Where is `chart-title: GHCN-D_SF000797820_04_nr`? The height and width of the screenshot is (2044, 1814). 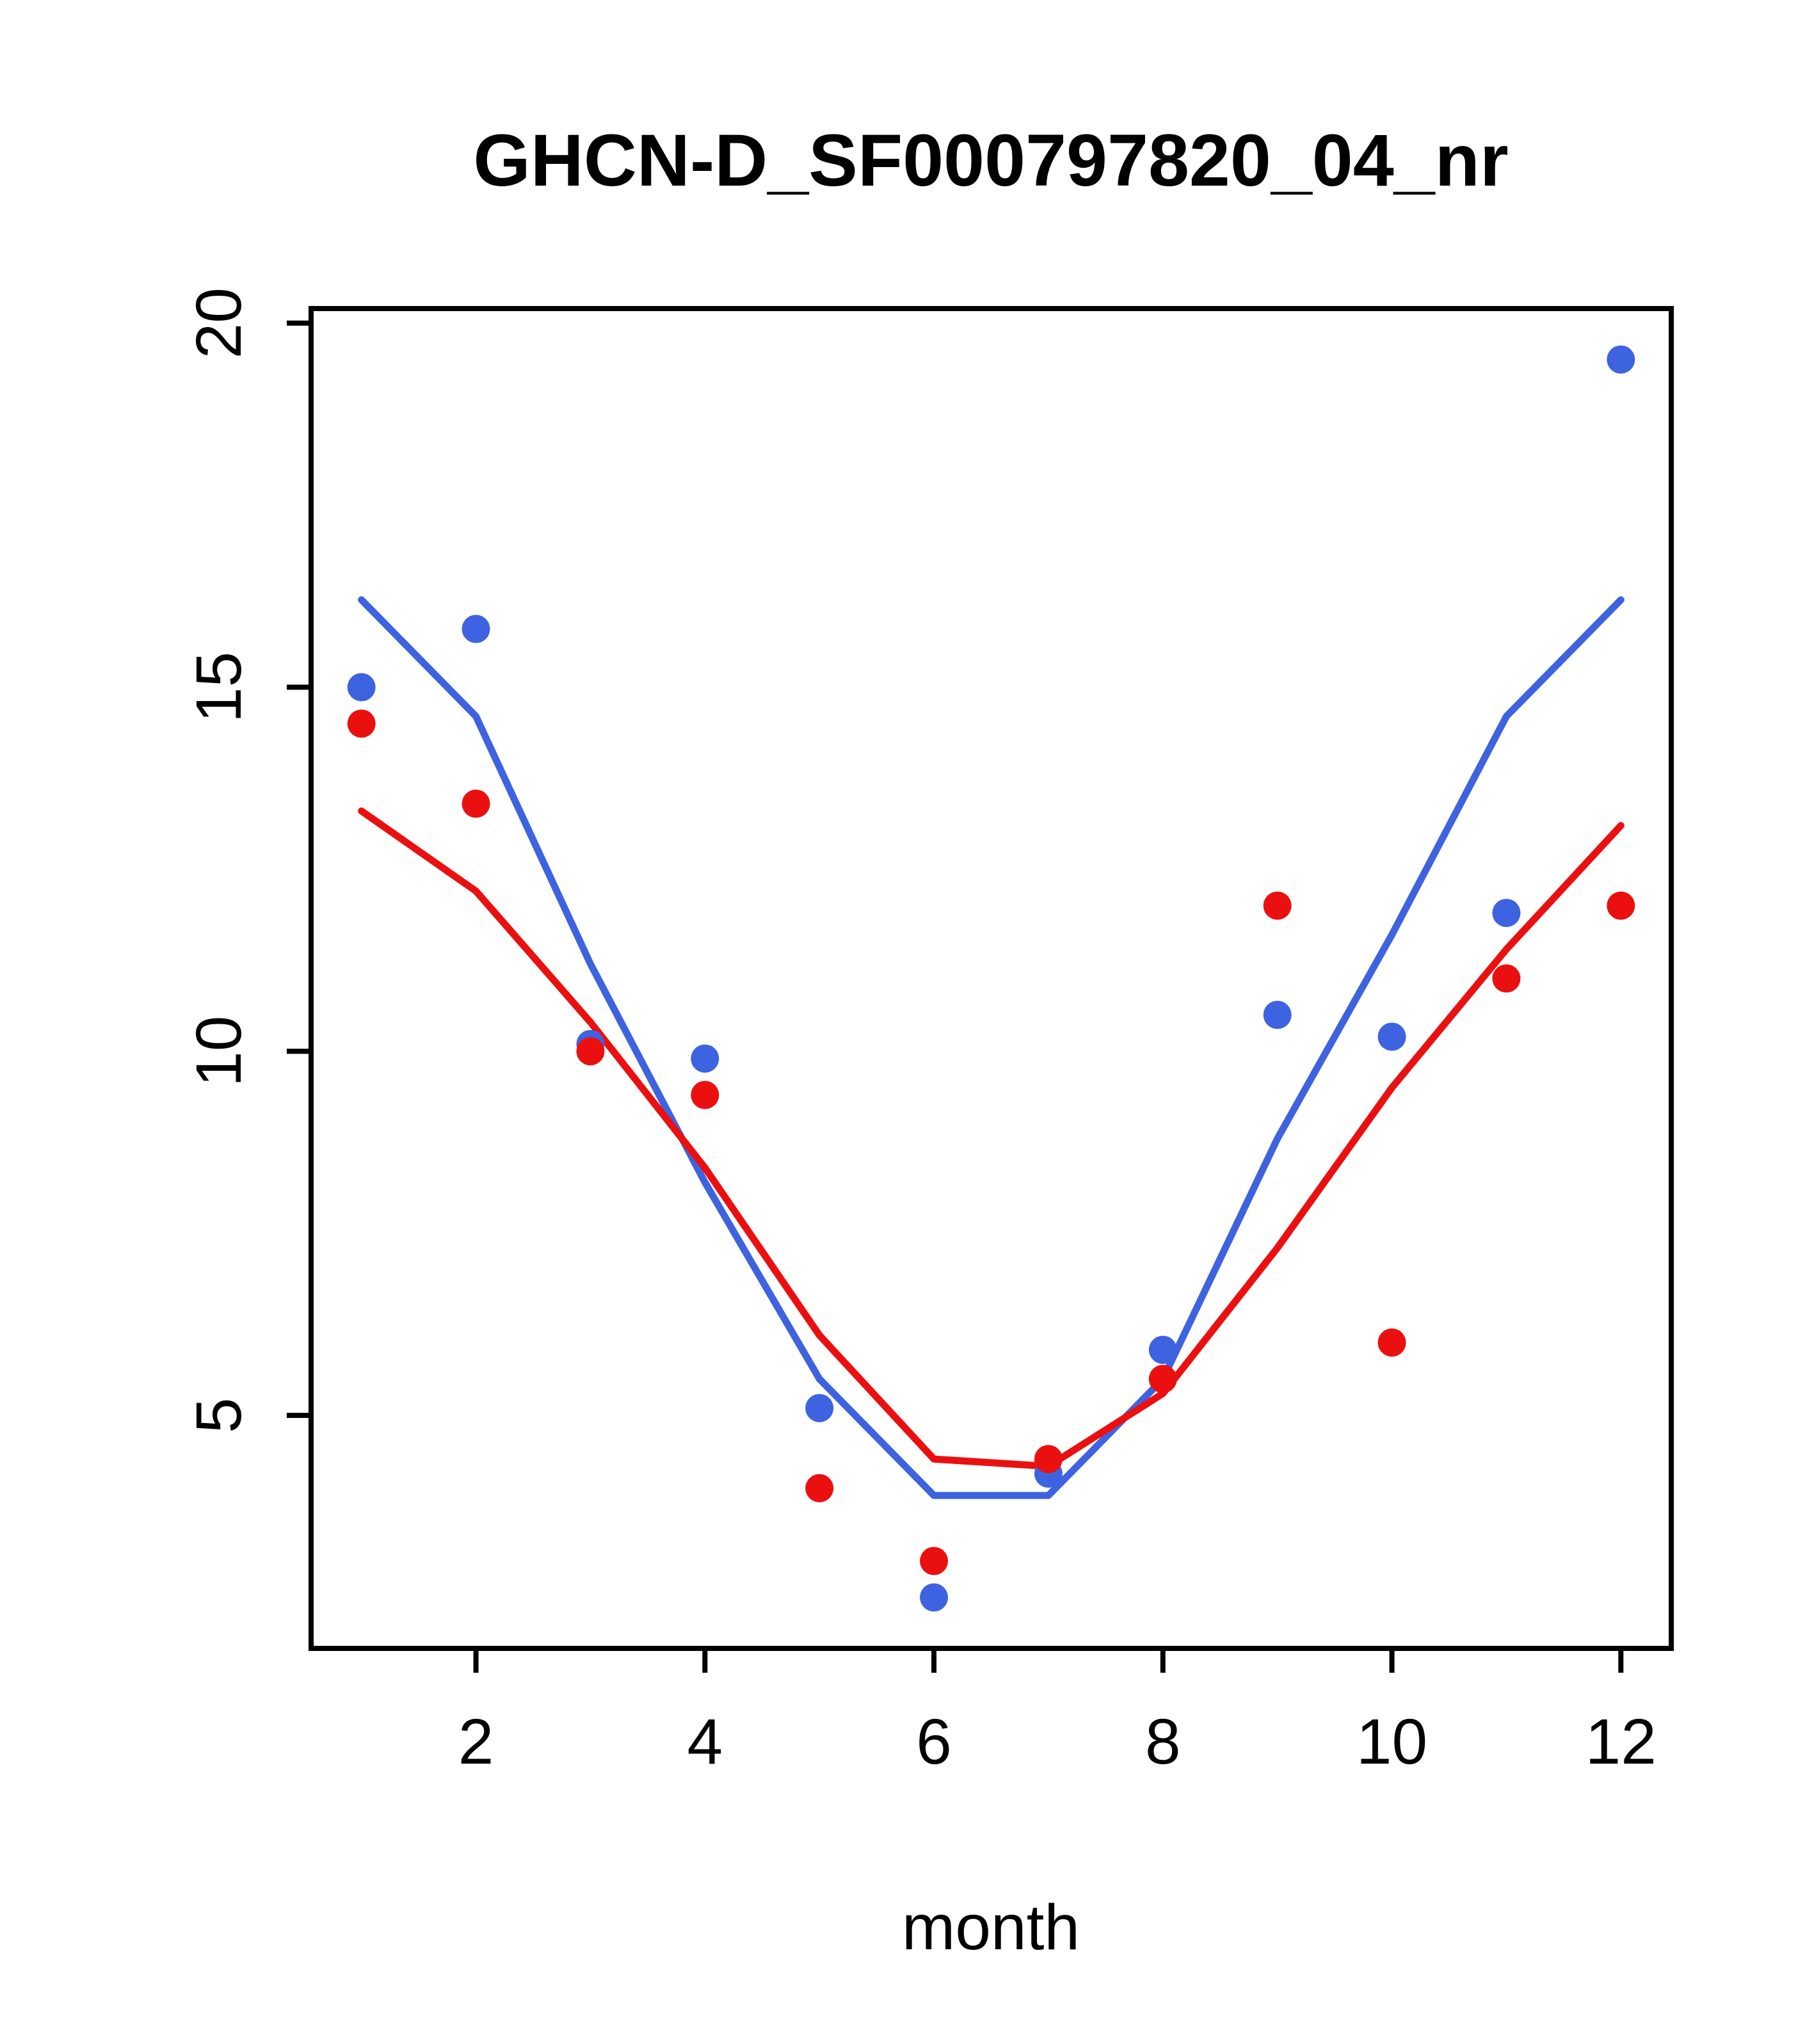 chart-title: GHCN-D_SF000797820_04_nr is located at coordinates (990, 161).